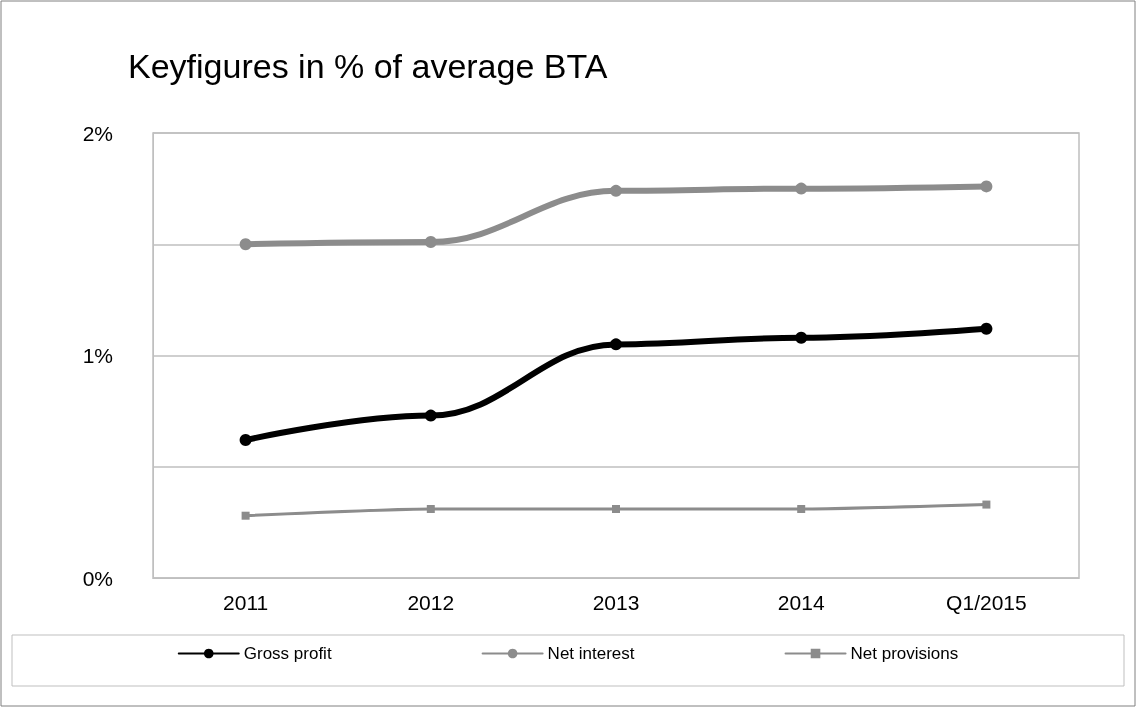  I want to click on y-tick-label: 0%, so click(97, 578).